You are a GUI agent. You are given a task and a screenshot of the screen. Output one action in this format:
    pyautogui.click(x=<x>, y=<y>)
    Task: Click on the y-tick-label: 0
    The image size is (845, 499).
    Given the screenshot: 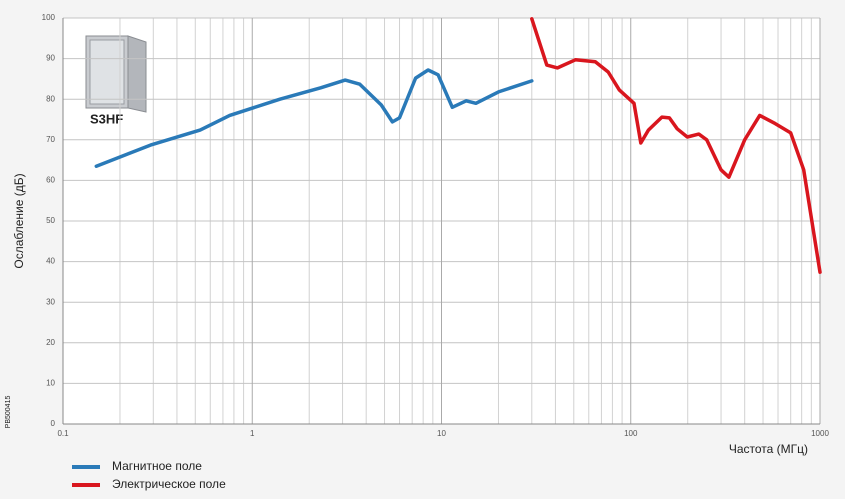 What is the action you would take?
    pyautogui.click(x=53, y=423)
    